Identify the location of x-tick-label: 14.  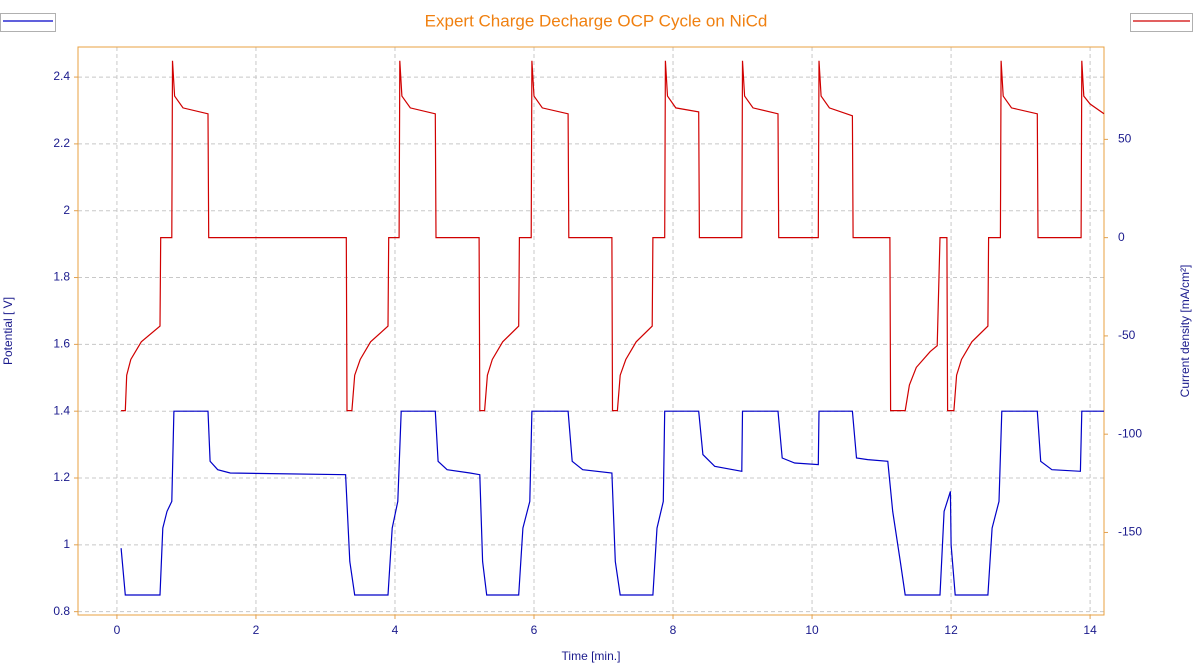
(1090, 630).